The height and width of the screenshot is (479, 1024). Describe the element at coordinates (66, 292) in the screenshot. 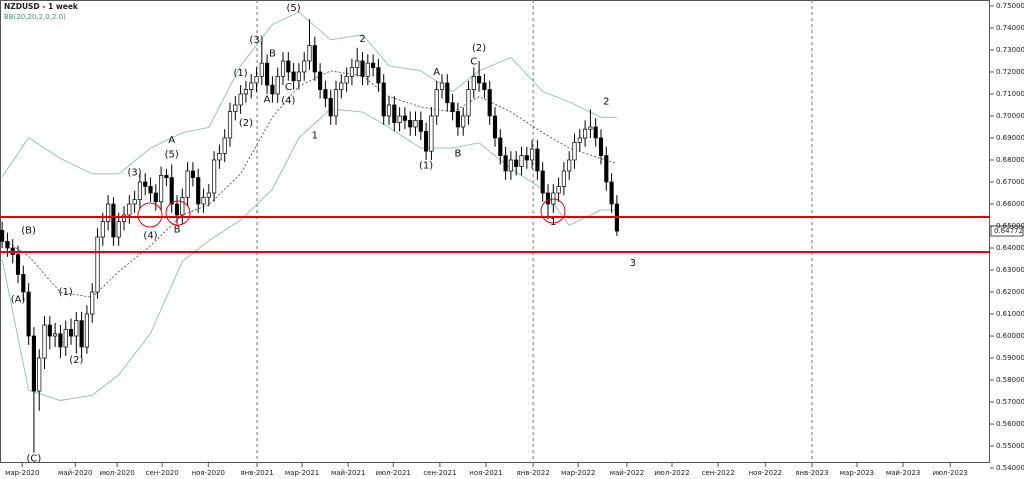

I see `wave-label: (1)` at that location.